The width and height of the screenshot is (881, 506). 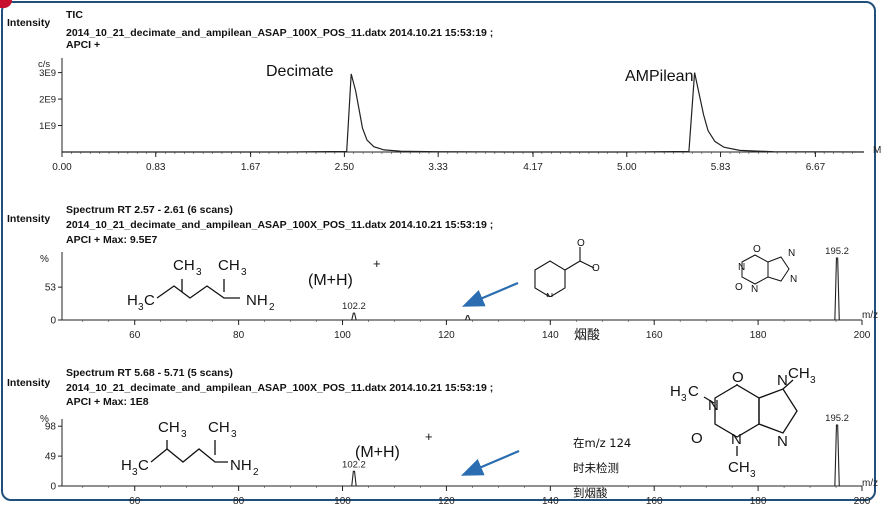 What do you see at coordinates (342, 335) in the screenshot?
I see `x-tick-label: 100` at bounding box center [342, 335].